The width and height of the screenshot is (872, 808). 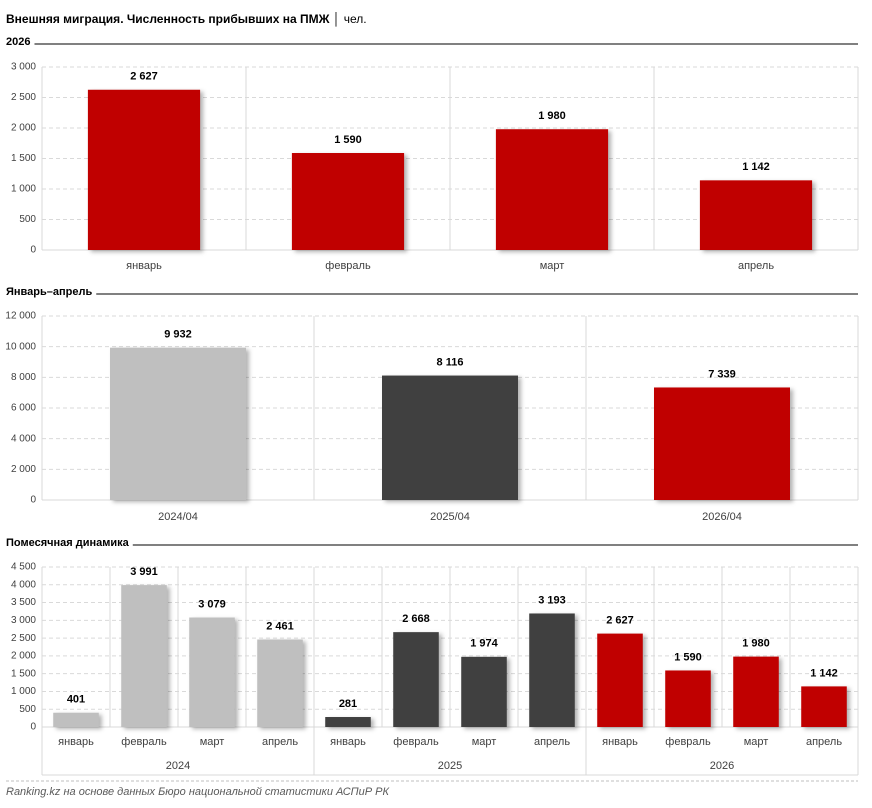 What do you see at coordinates (212, 604) in the screenshot?
I see `value-label: 3 079` at bounding box center [212, 604].